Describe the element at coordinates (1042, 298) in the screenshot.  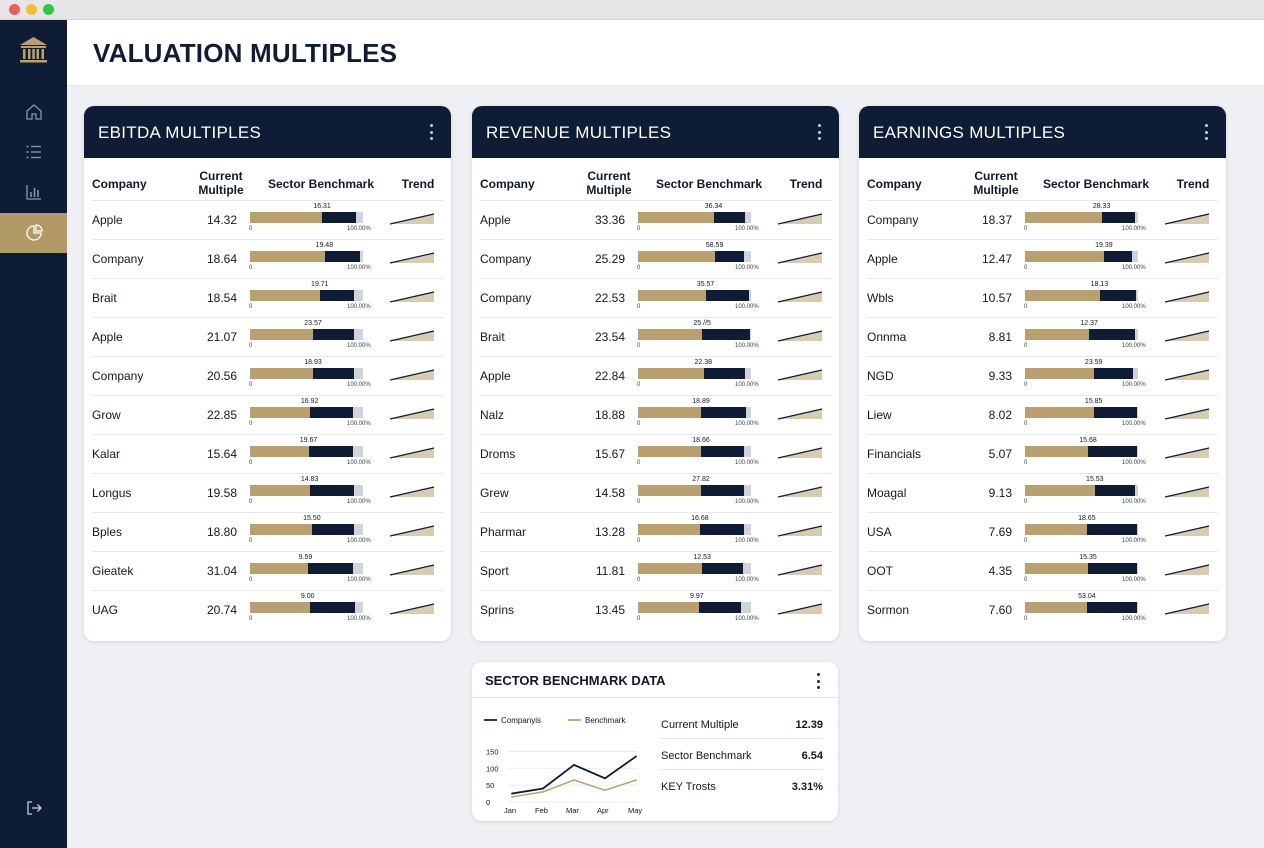
I see `table-row: Wbls 10.57 18.13 0 100.00%` at that location.